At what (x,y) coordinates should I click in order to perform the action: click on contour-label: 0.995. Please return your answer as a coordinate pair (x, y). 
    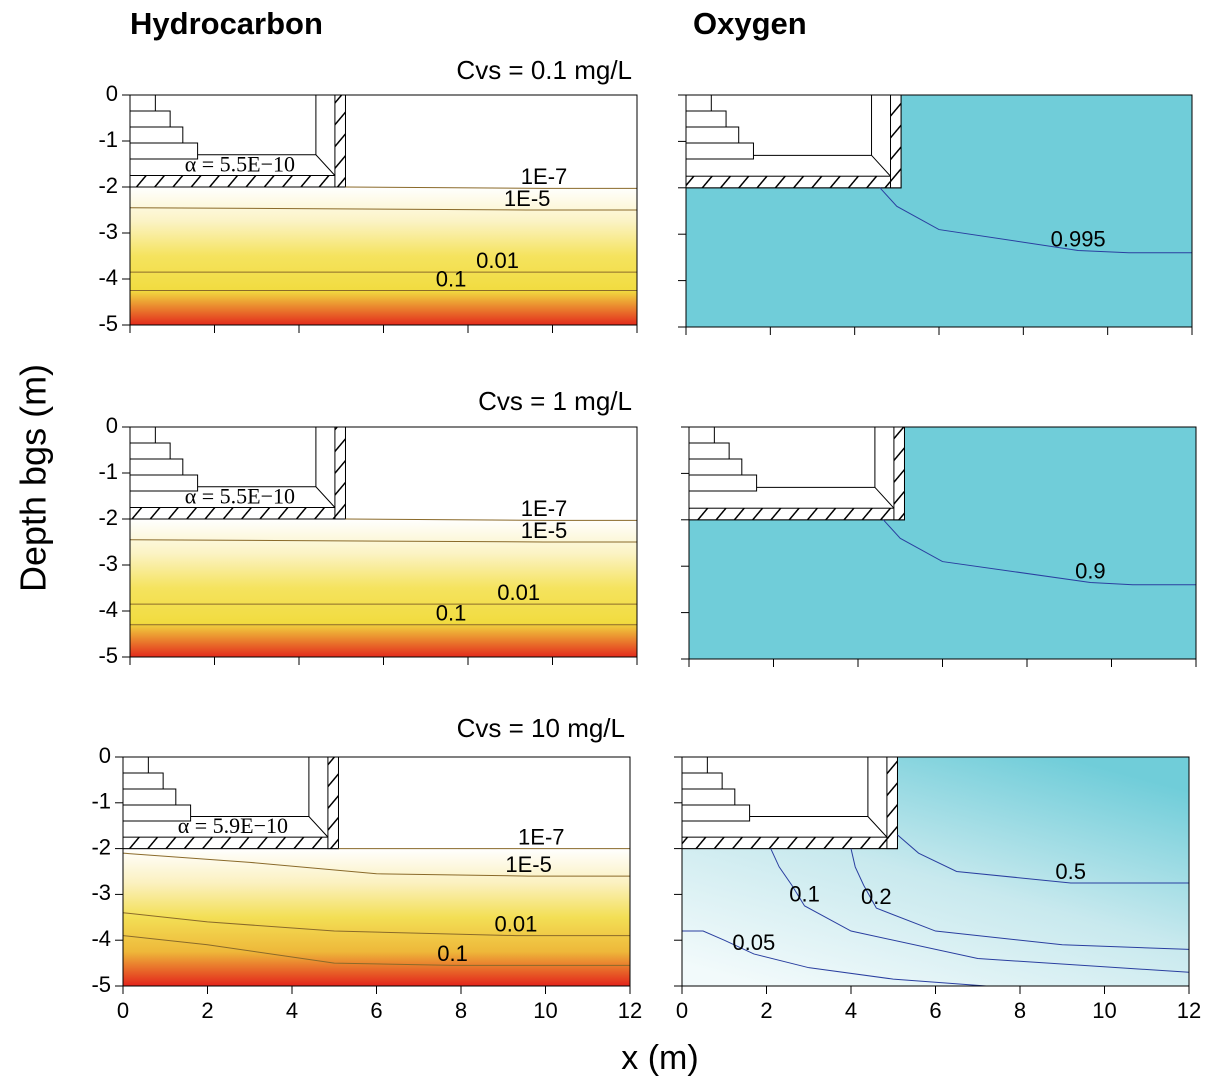
    Looking at the image, I should click on (1078, 238).